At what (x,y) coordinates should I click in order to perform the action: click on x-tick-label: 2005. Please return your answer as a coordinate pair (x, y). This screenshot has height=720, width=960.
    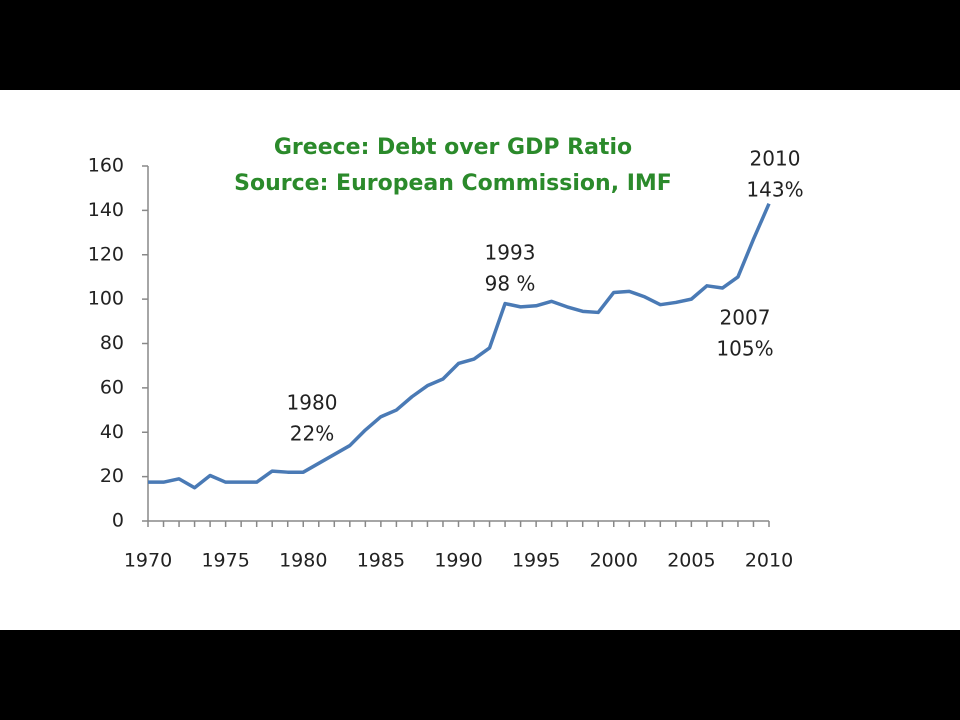
    Looking at the image, I should click on (691, 561).